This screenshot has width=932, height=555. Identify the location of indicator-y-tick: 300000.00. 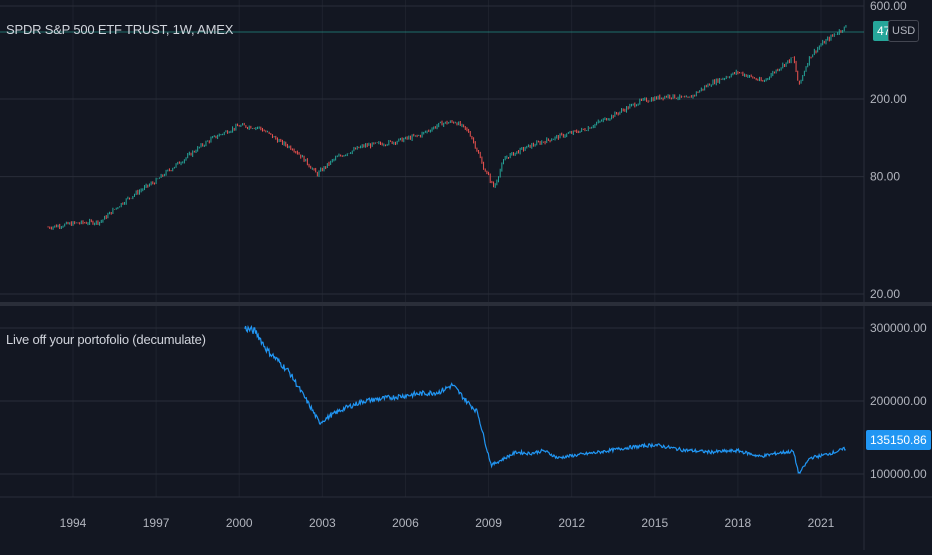
(898, 328).